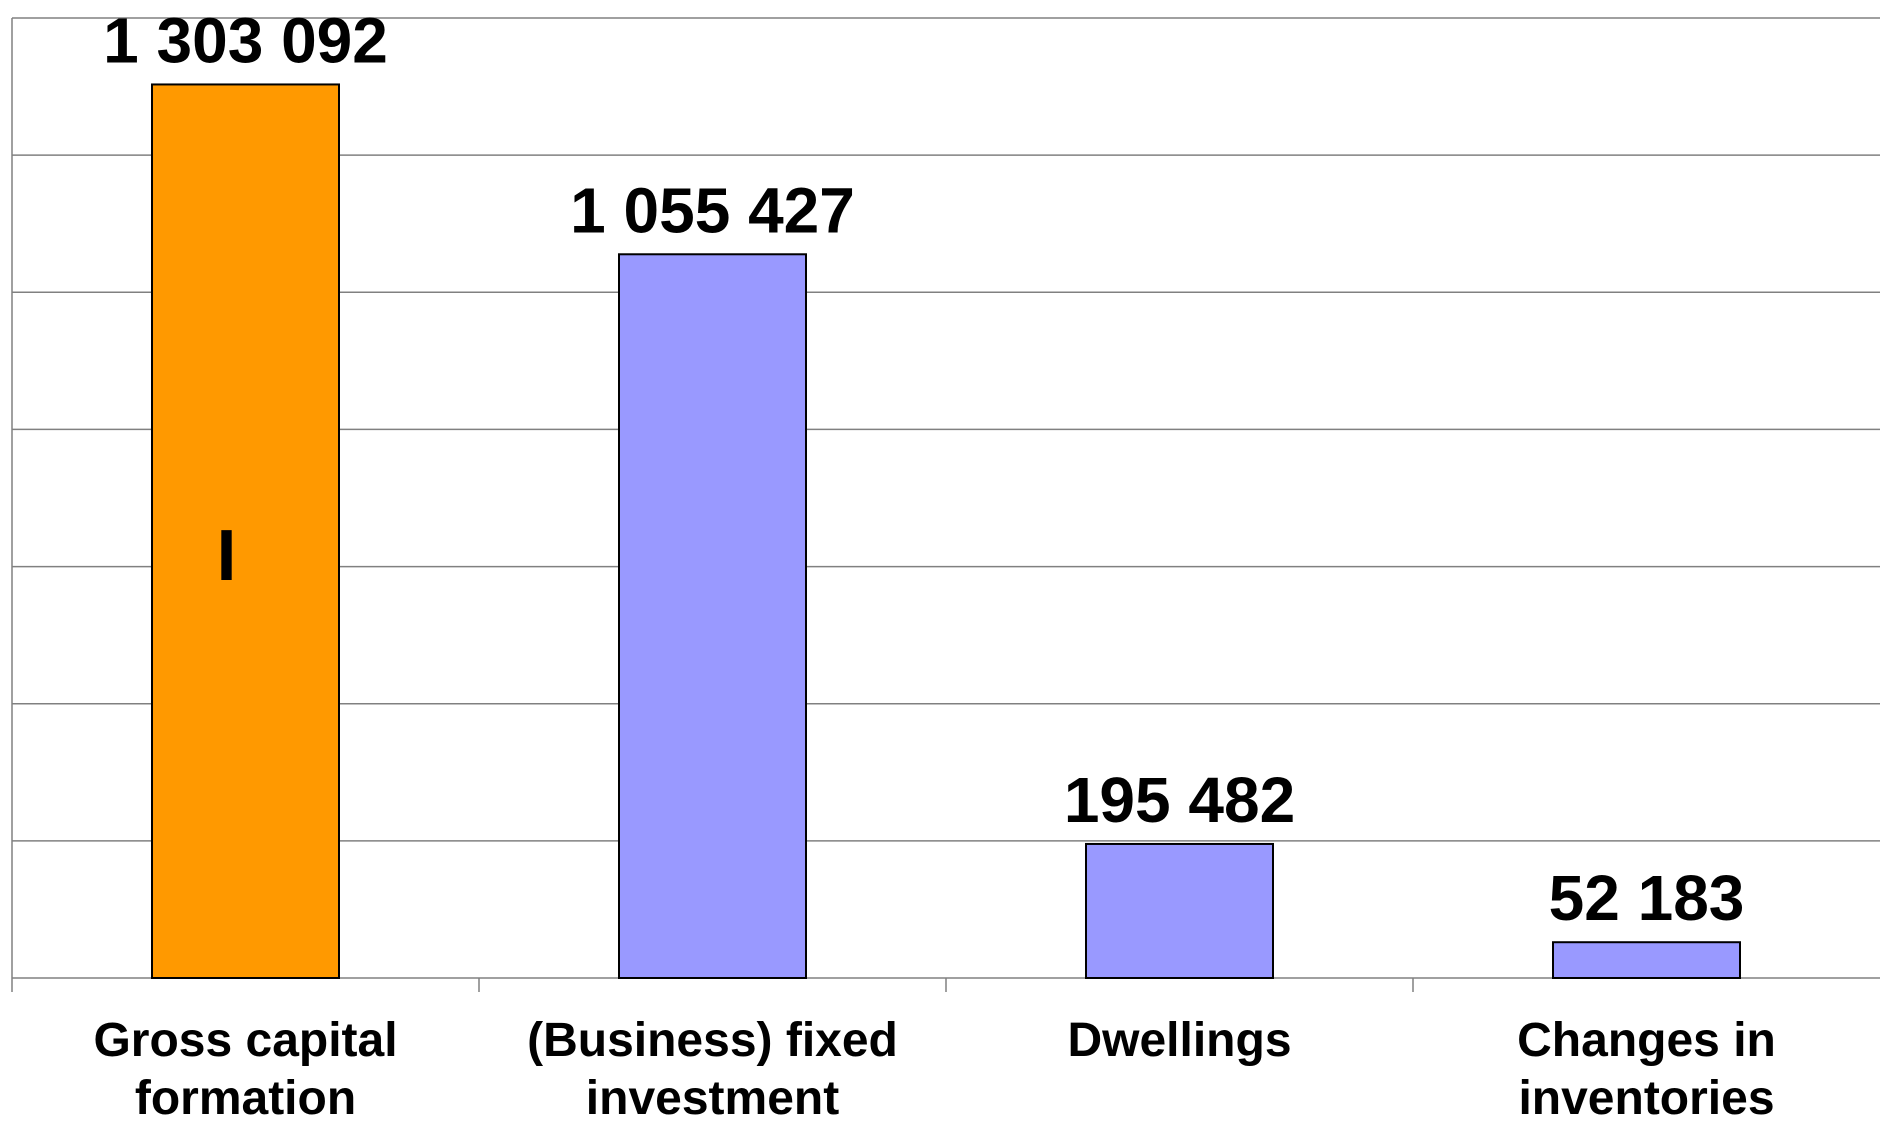 The height and width of the screenshot is (1124, 1880). I want to click on x-tick-label: Dwellings, so click(1179, 1040).